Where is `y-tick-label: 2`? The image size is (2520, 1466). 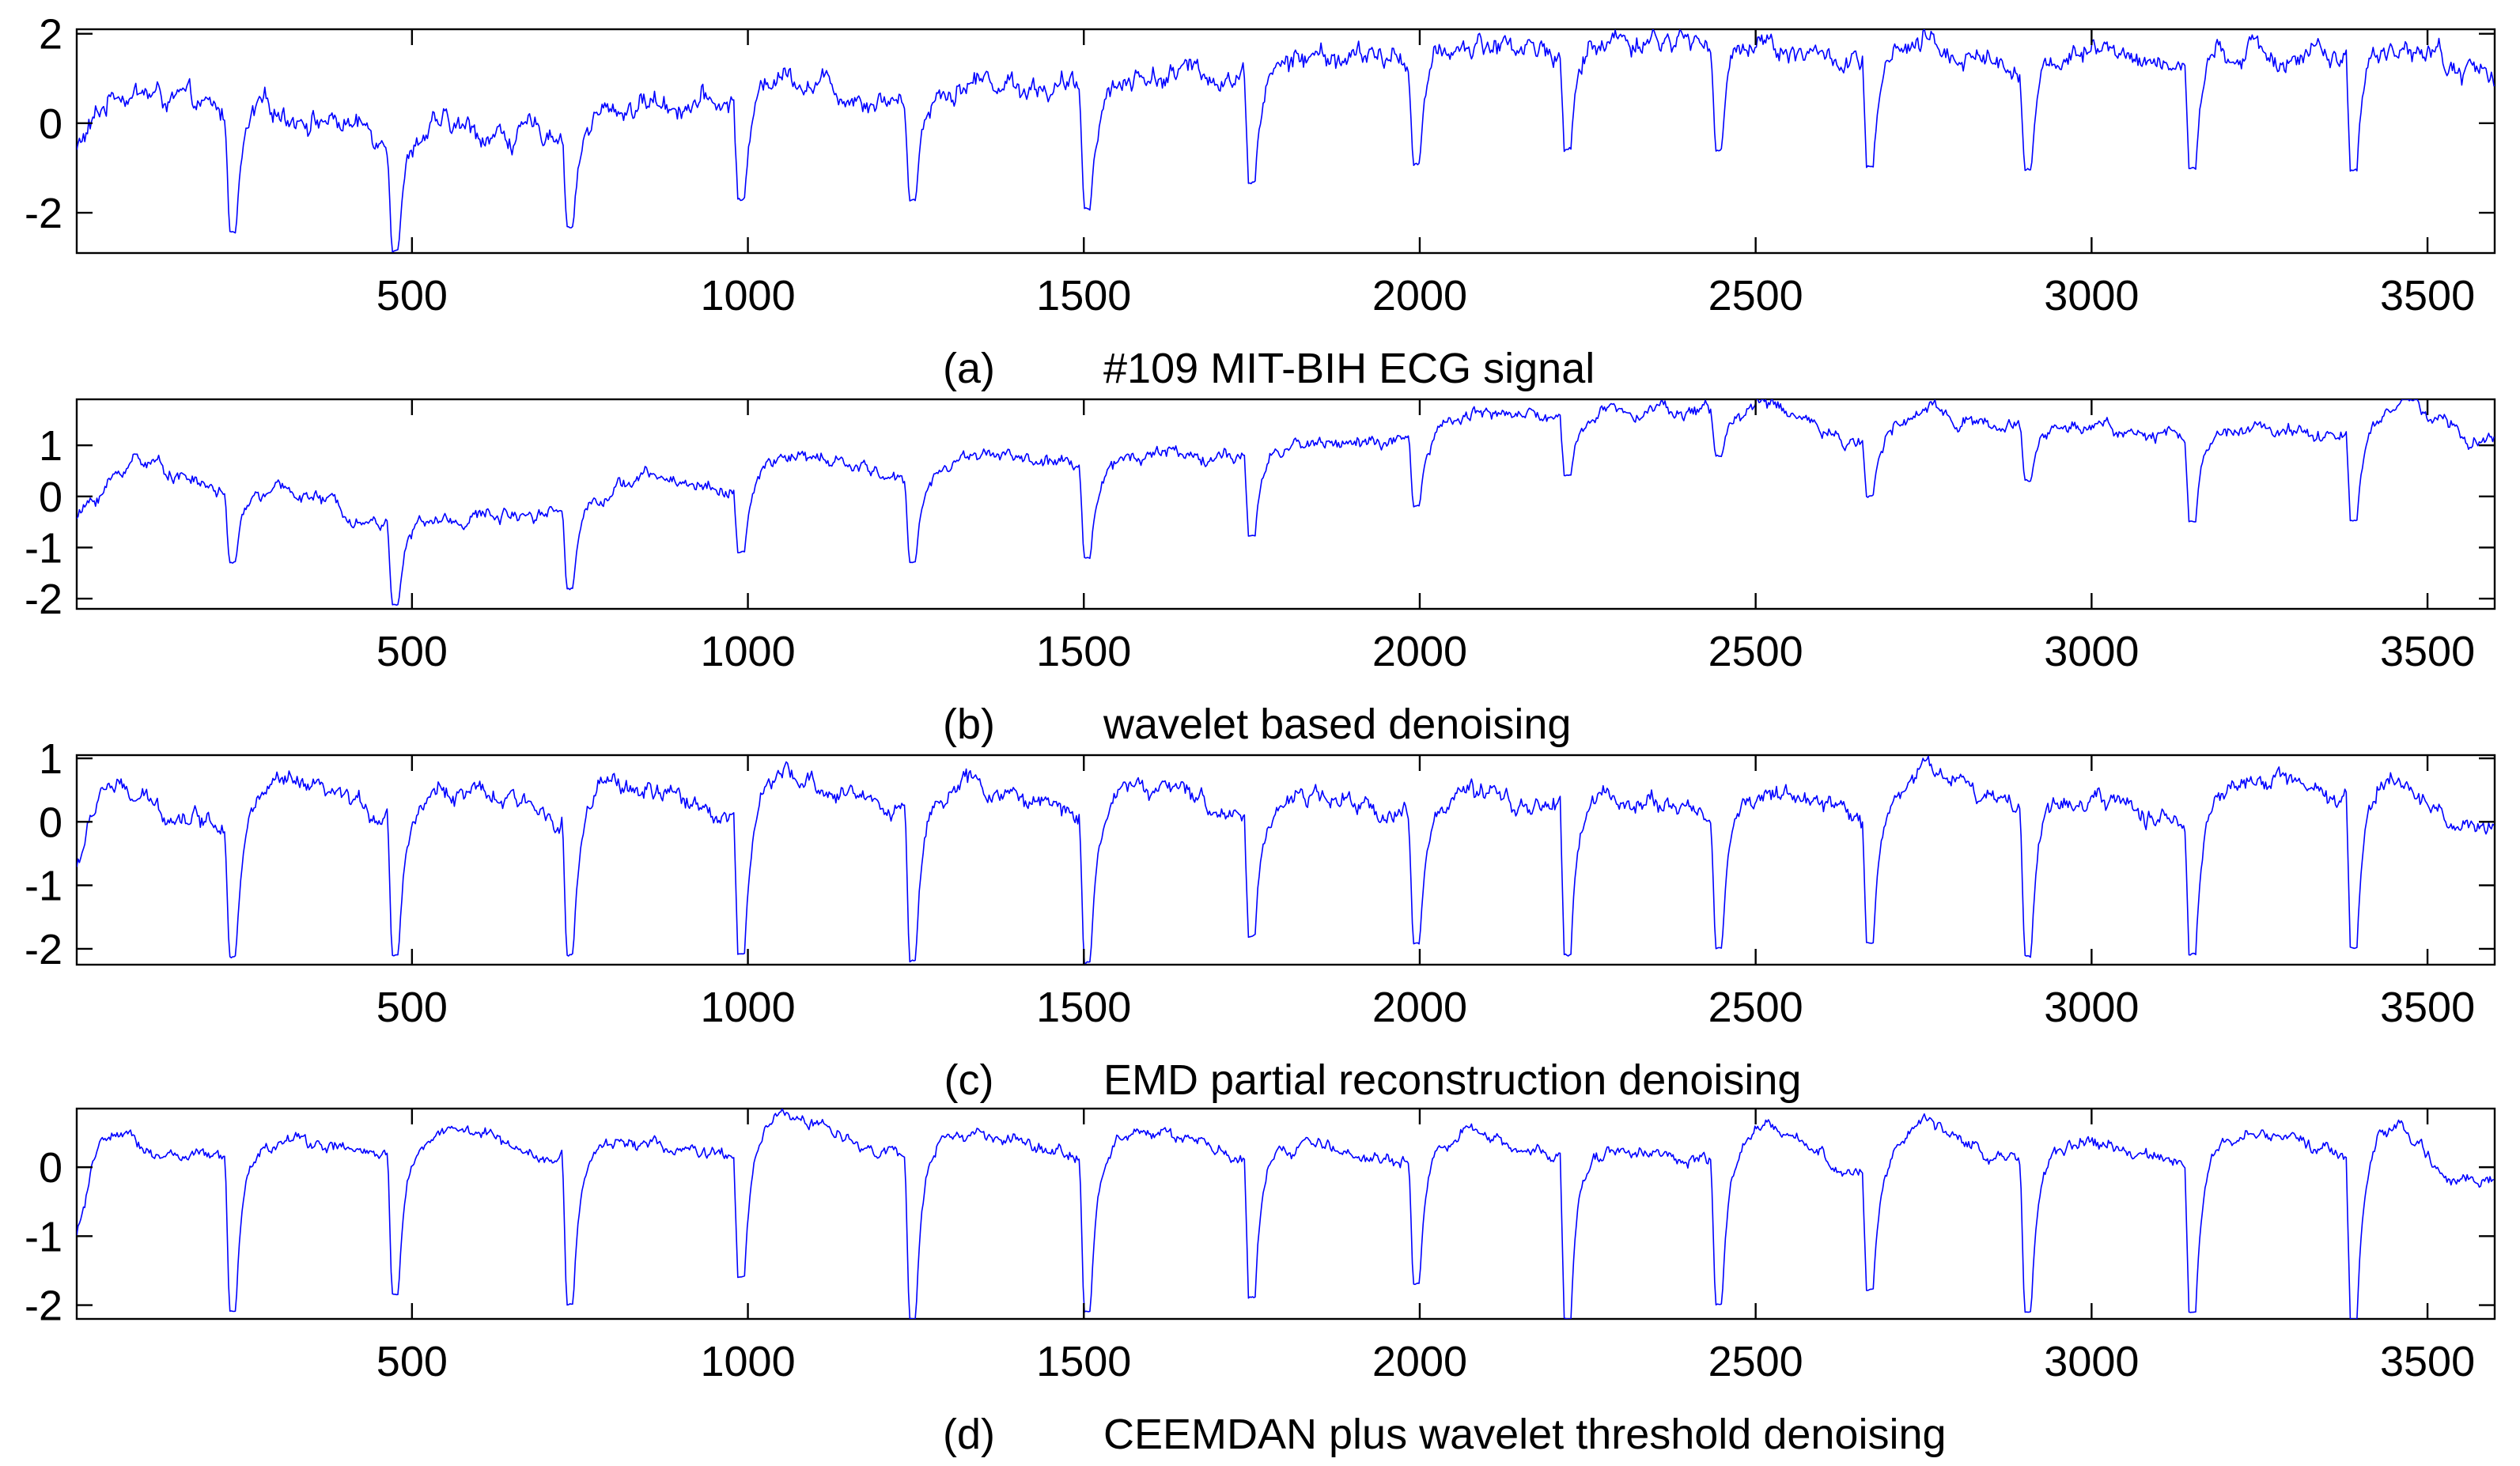
y-tick-label: 2 is located at coordinates (50, 35).